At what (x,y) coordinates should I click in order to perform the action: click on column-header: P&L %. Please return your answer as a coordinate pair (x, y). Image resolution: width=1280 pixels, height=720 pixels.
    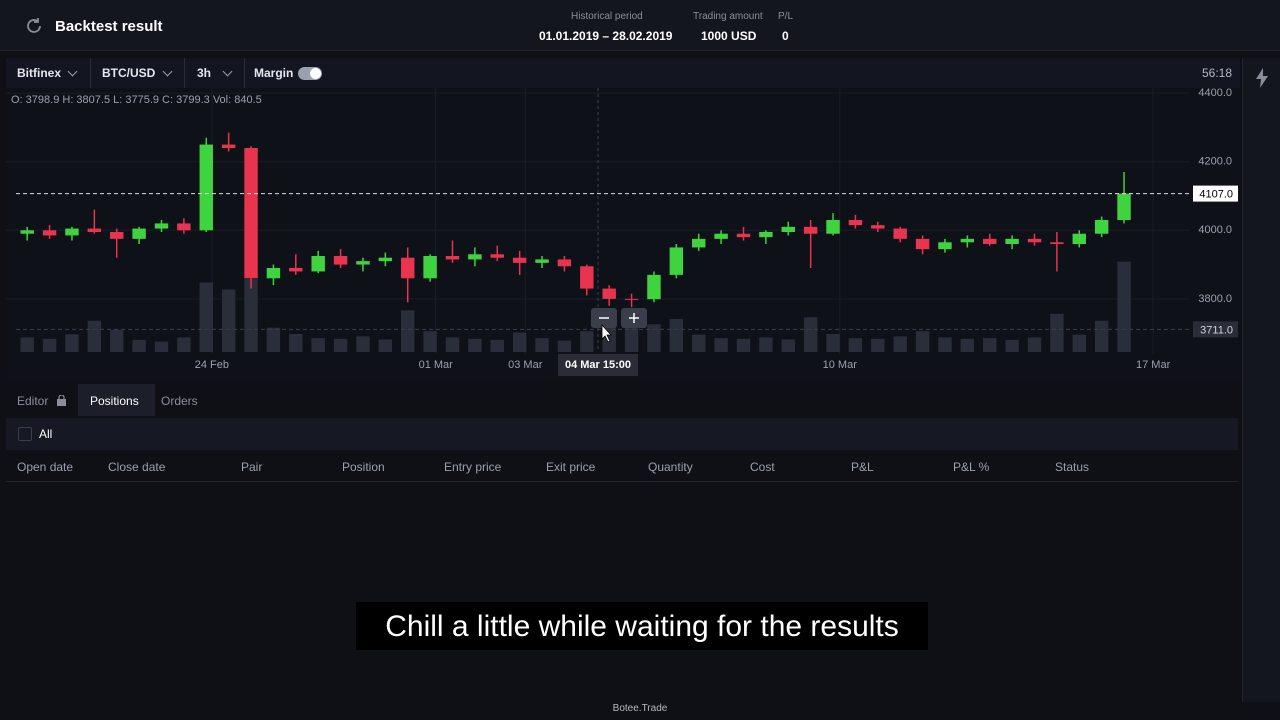
    Looking at the image, I should click on (971, 467).